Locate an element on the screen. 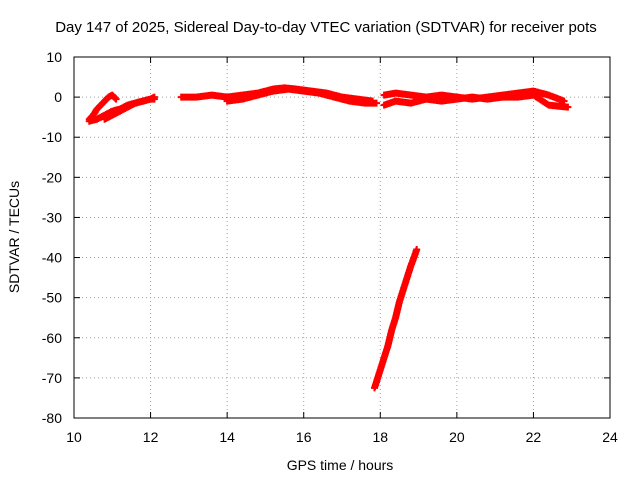  y-tick-label: -50 is located at coordinates (52, 298).